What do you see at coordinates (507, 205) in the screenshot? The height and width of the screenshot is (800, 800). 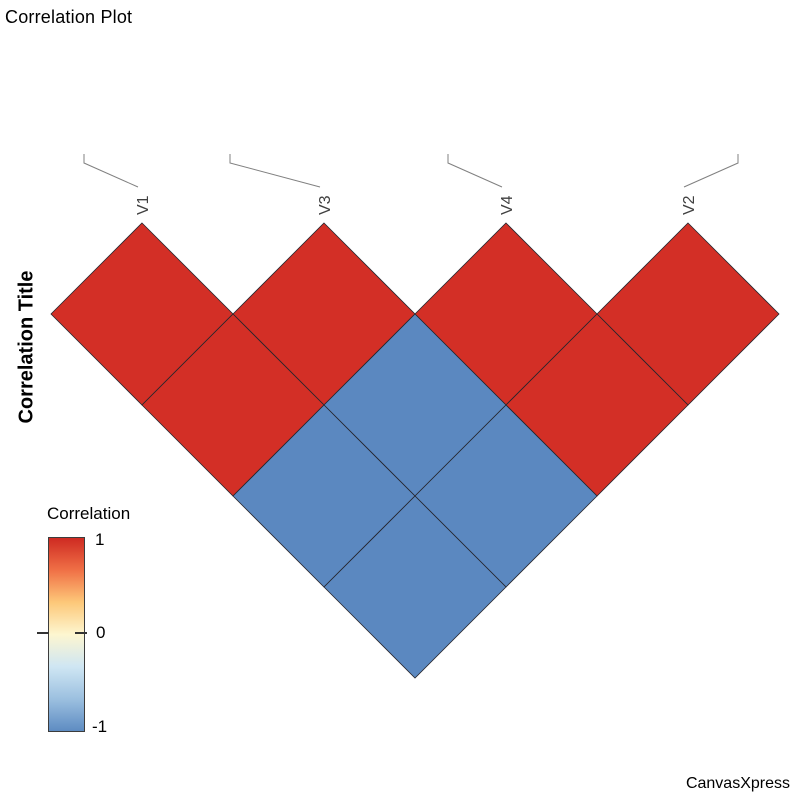 I see `column-label-V4: V4` at bounding box center [507, 205].